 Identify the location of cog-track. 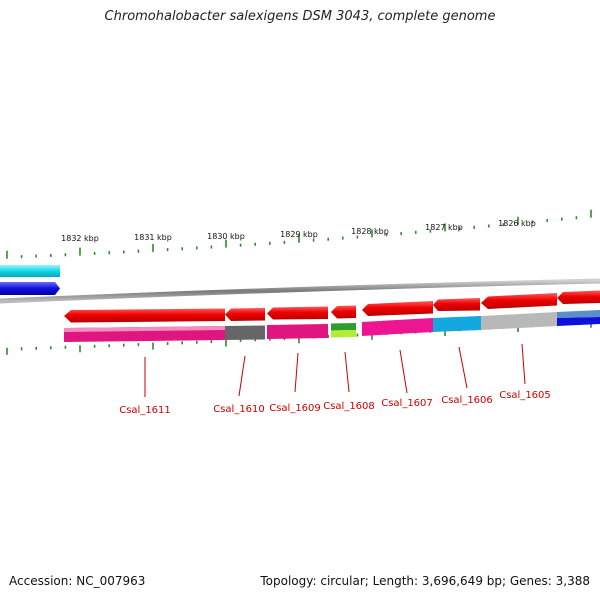
(332, 326).